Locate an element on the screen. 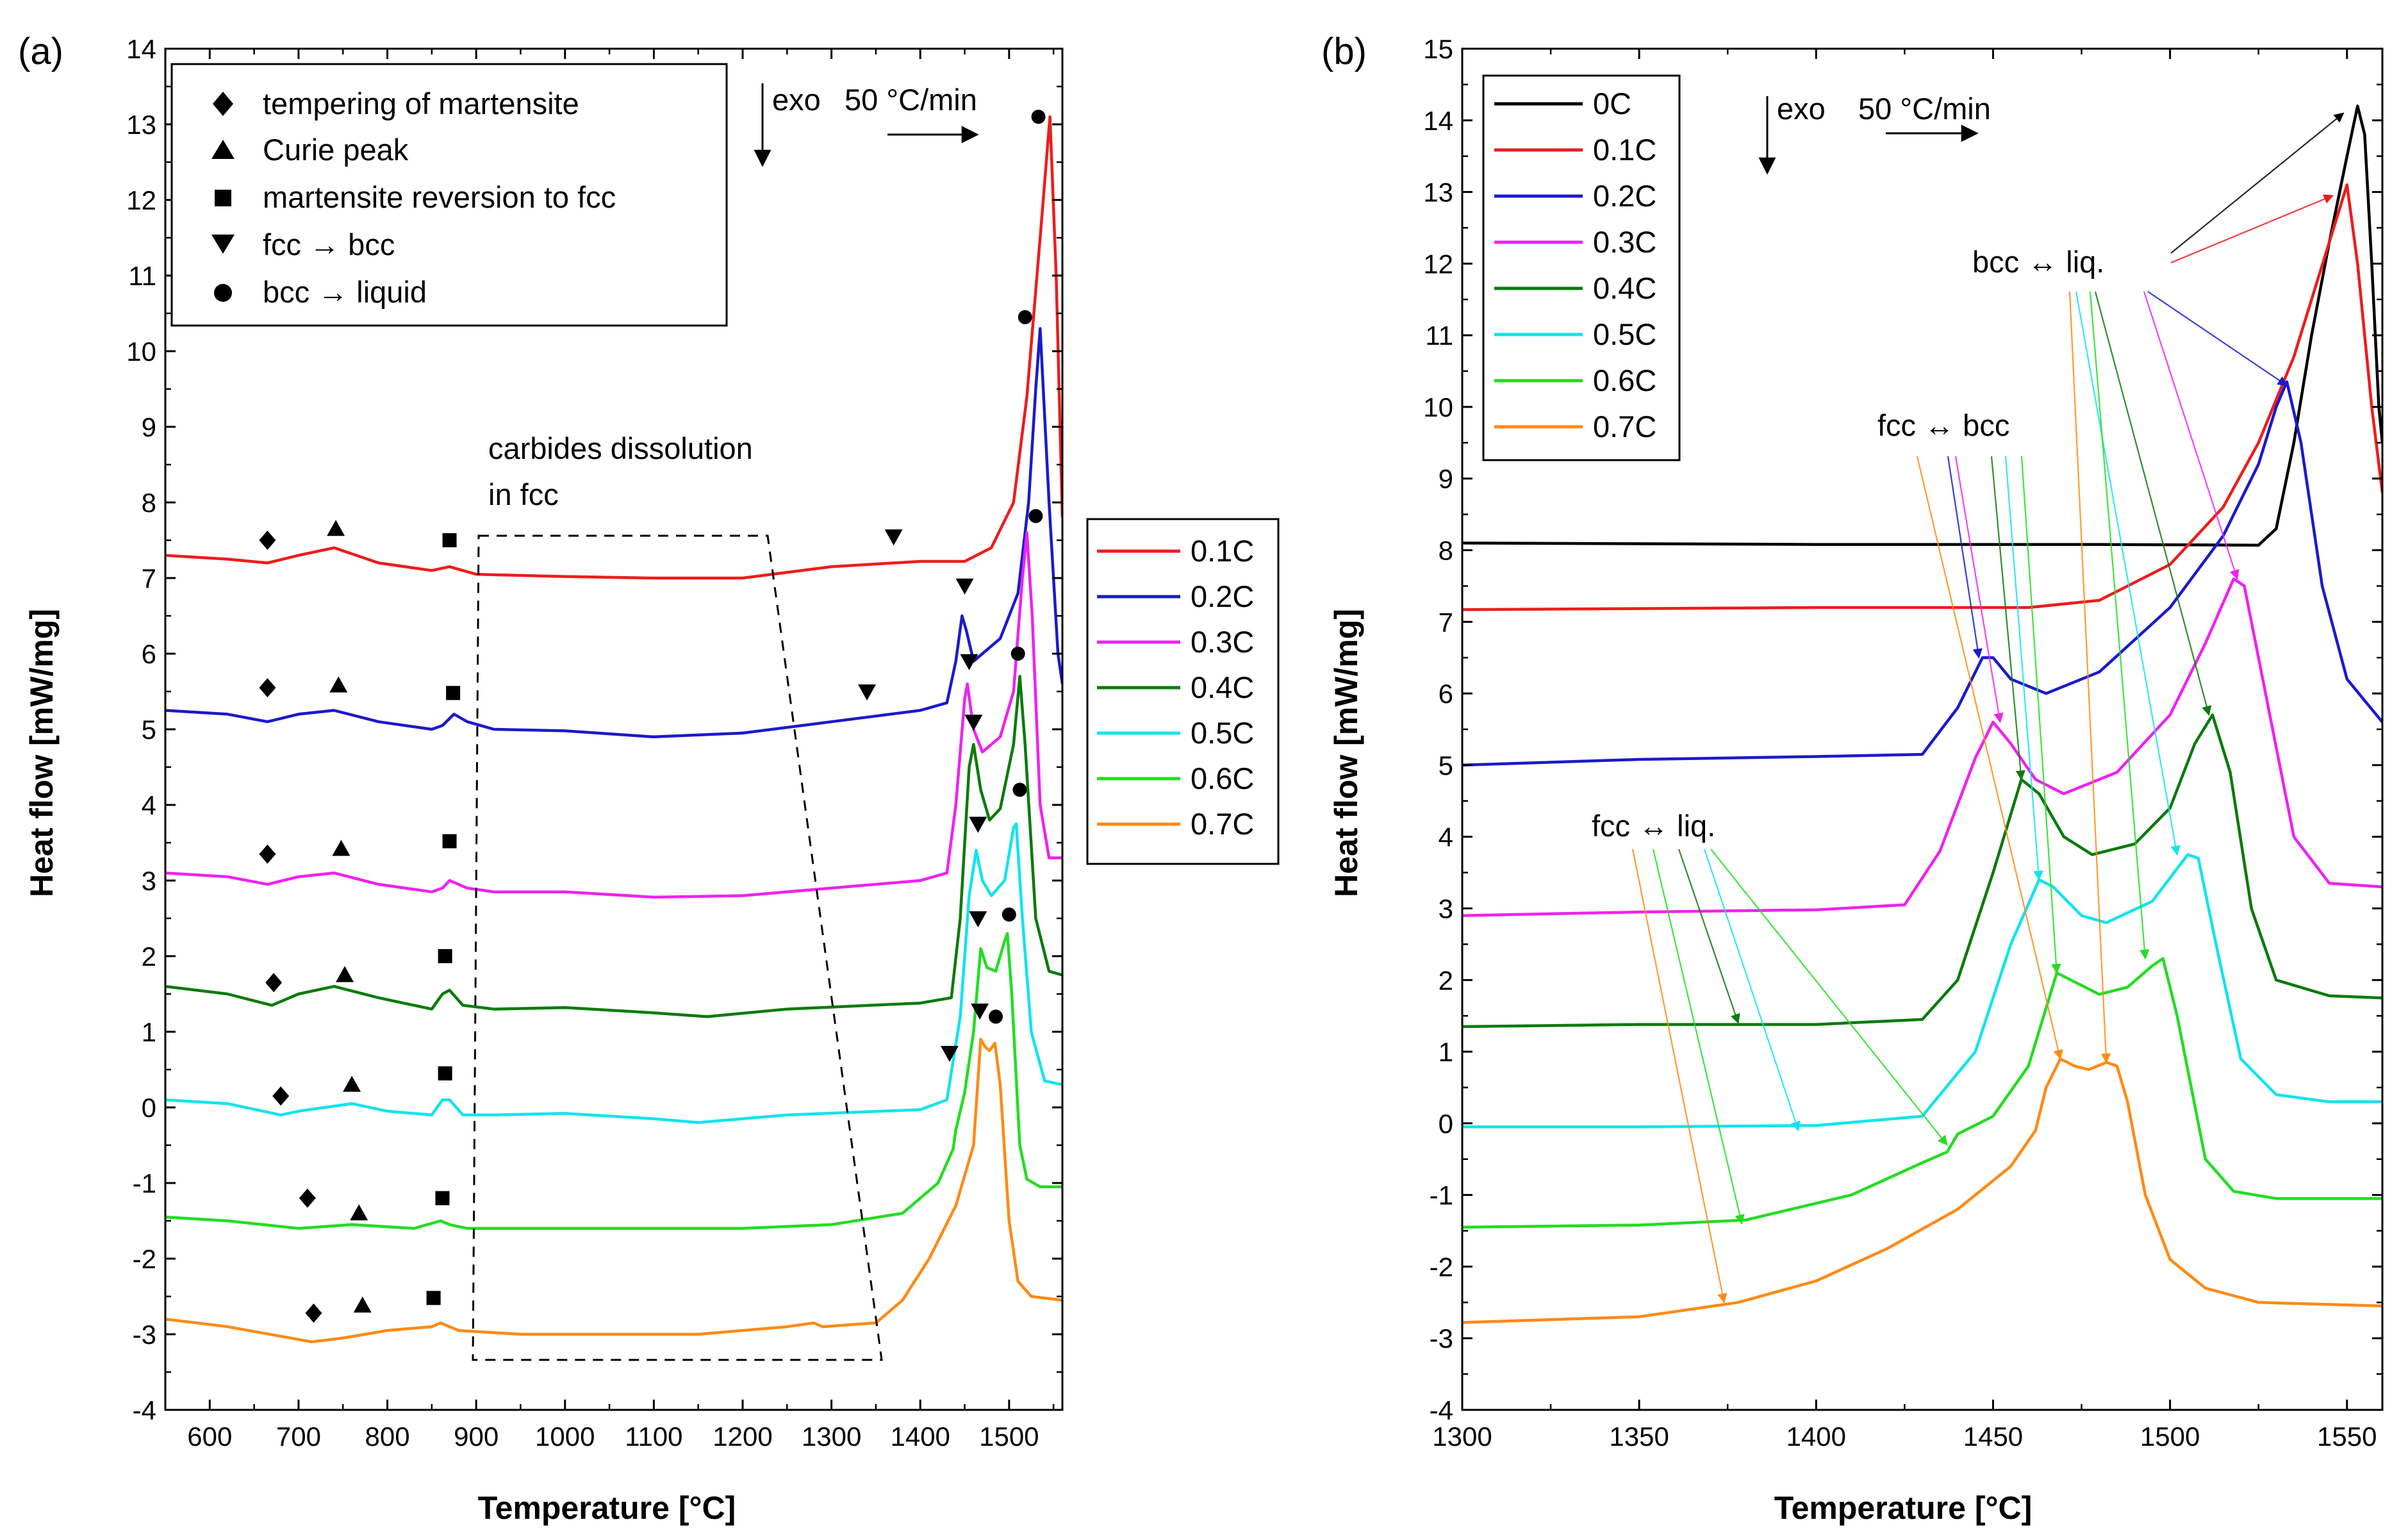  legend-square-icon is located at coordinates (223, 198).